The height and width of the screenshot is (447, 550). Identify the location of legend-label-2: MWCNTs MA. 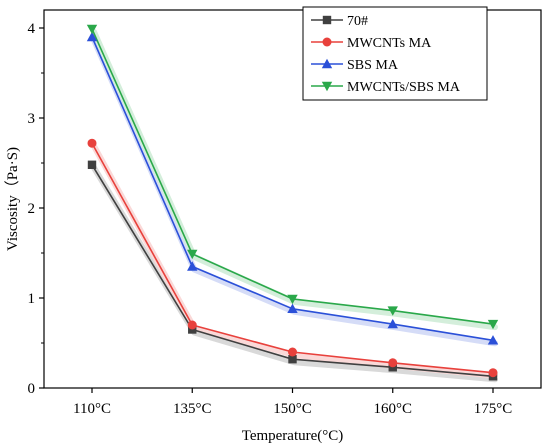
(389, 43).